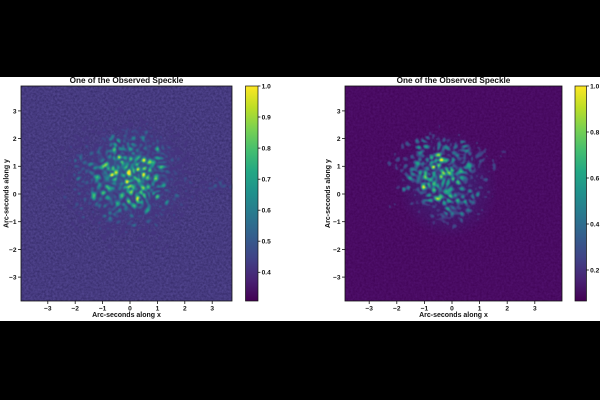  Describe the element at coordinates (266, 242) in the screenshot. I see `svg-text: 0.5` at that location.